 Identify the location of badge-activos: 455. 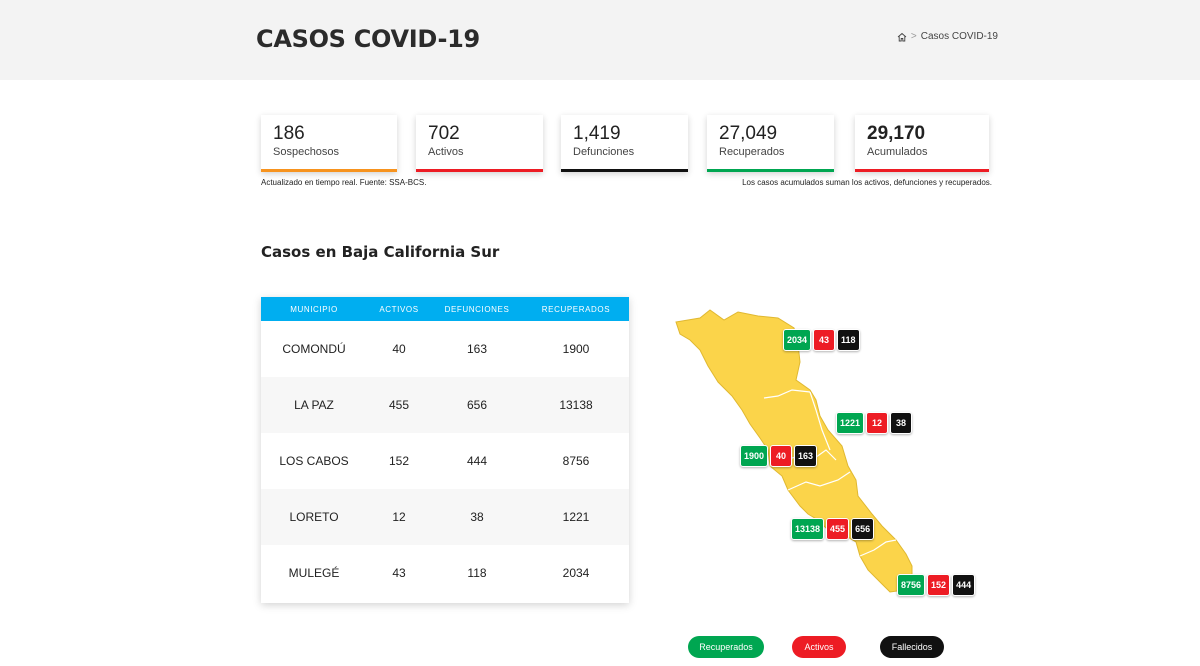
(838, 529).